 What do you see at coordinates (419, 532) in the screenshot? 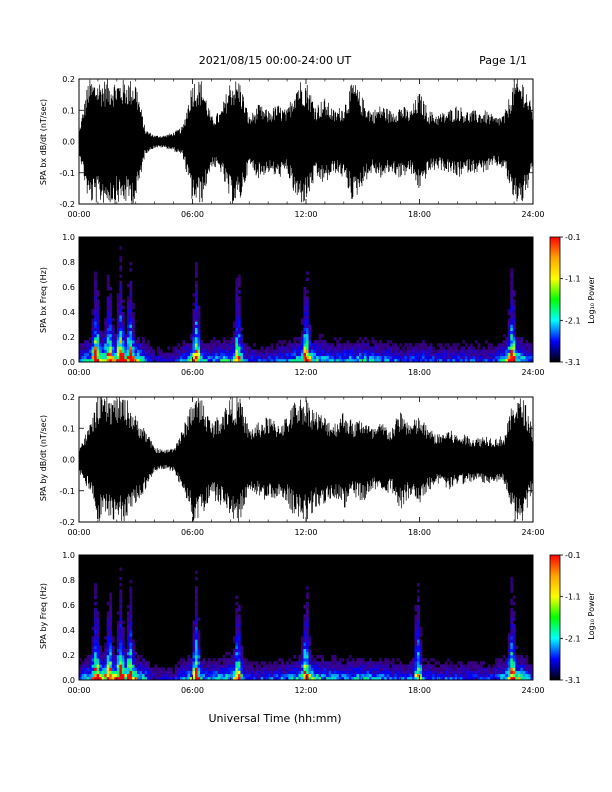
I see `x-tick-label: 18:00` at bounding box center [419, 532].